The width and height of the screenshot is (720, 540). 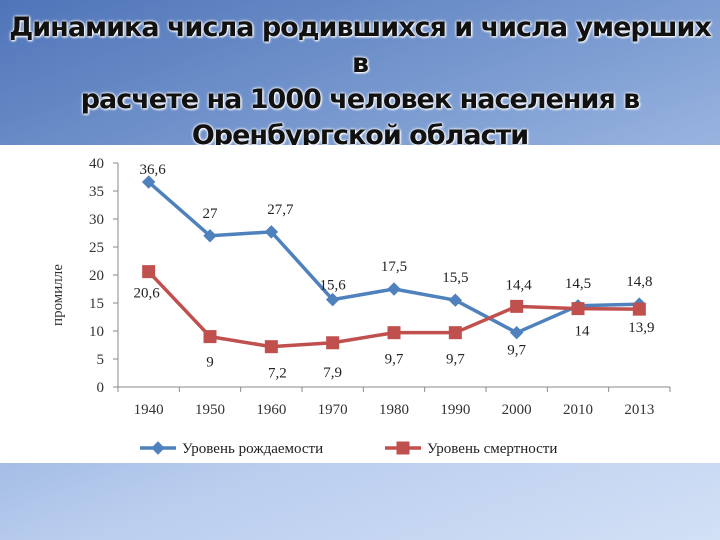 I want to click on y-axis-title: промилле, so click(x=58, y=295).